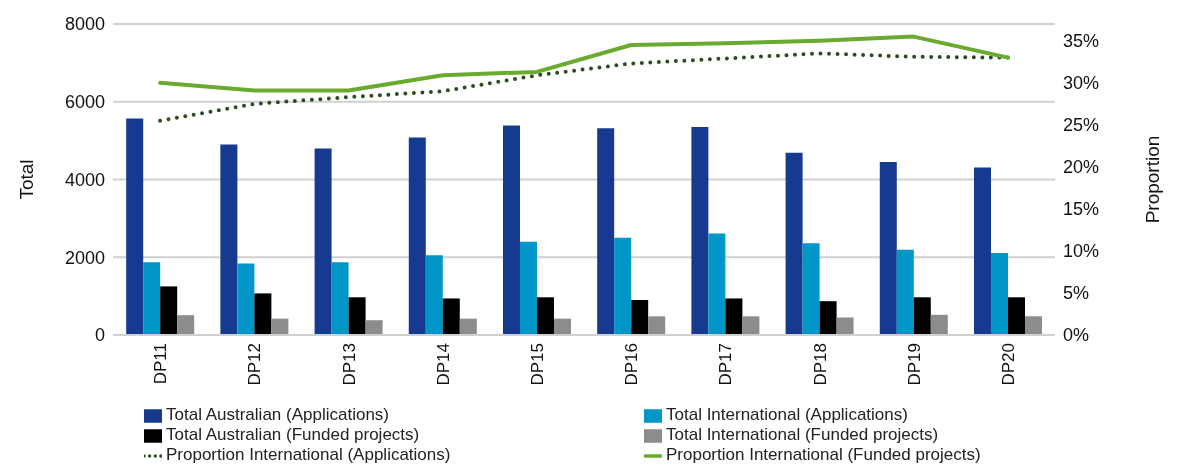  Describe the element at coordinates (99, 335) in the screenshot. I see `y-tick-label: 0` at that location.